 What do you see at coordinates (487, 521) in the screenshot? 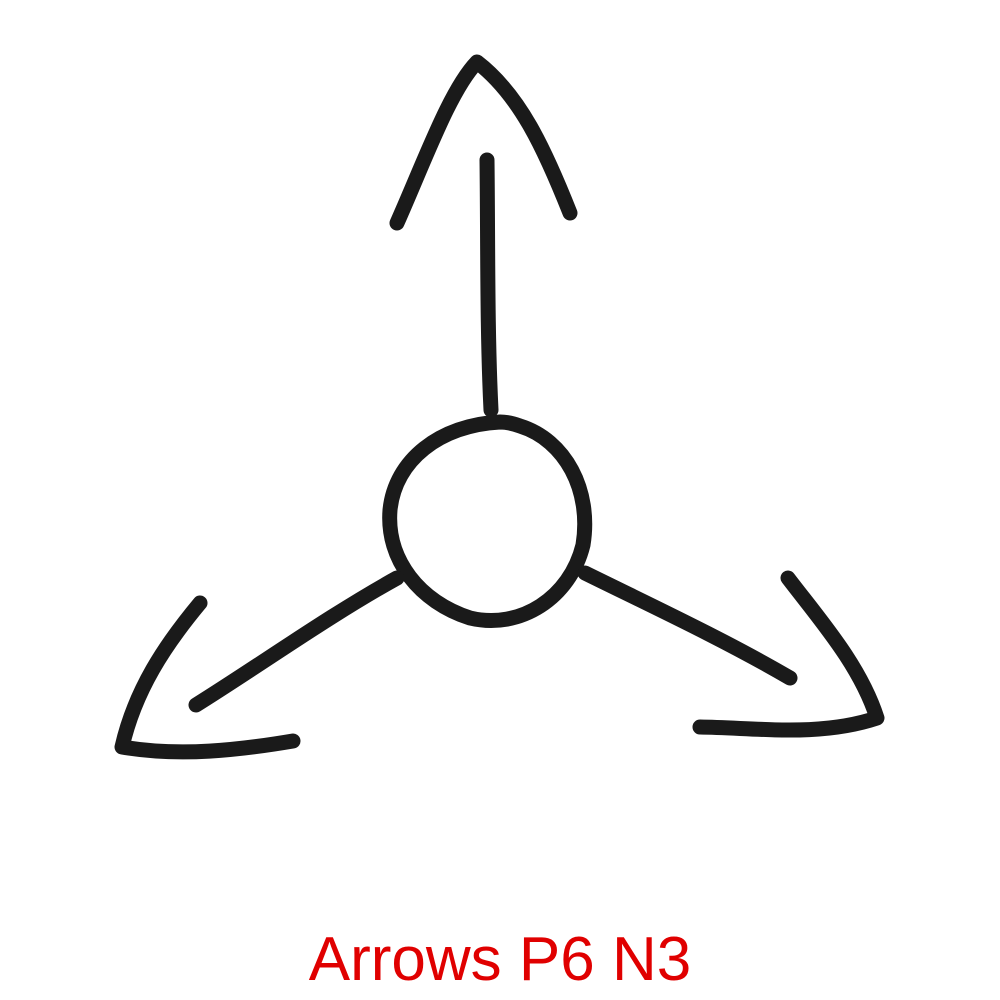
I see `hub-circle` at bounding box center [487, 521].